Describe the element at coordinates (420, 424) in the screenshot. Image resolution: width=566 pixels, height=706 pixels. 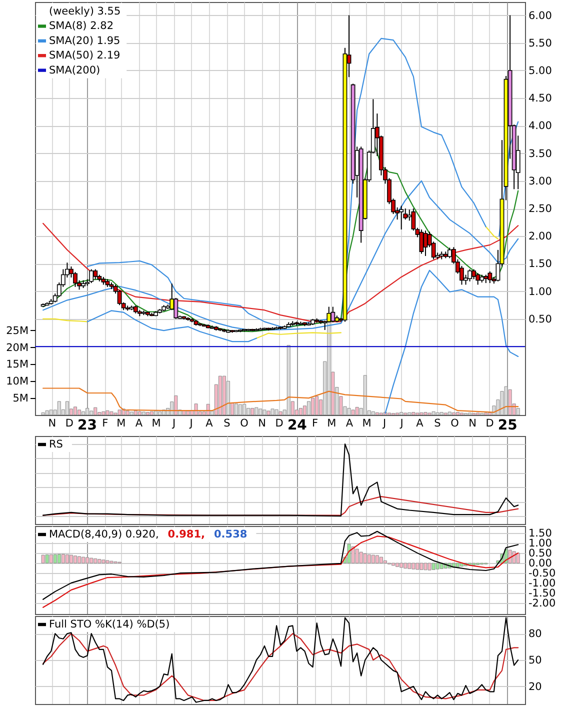
I see `x-tick-label: A` at that location.